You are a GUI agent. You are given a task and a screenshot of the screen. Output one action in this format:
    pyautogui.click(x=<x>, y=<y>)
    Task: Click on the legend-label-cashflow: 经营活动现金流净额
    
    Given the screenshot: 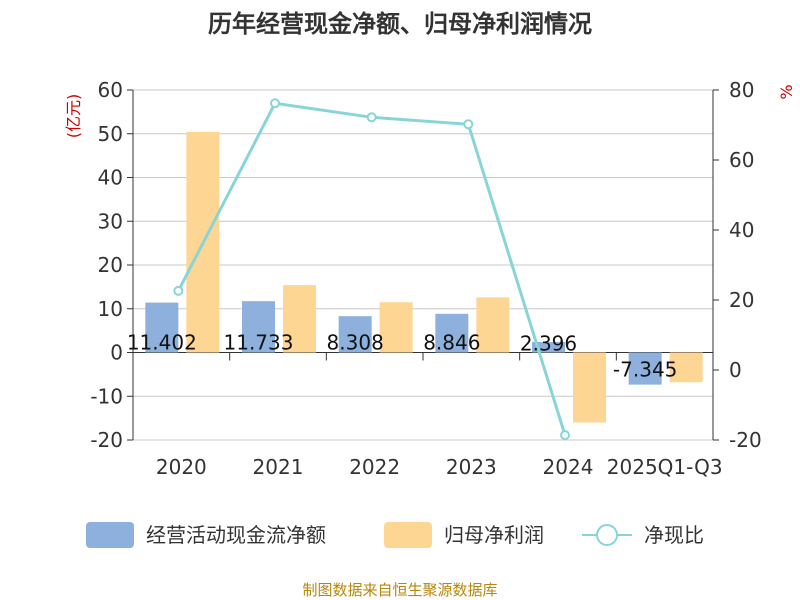 What is the action you would take?
    pyautogui.click(x=236, y=535)
    